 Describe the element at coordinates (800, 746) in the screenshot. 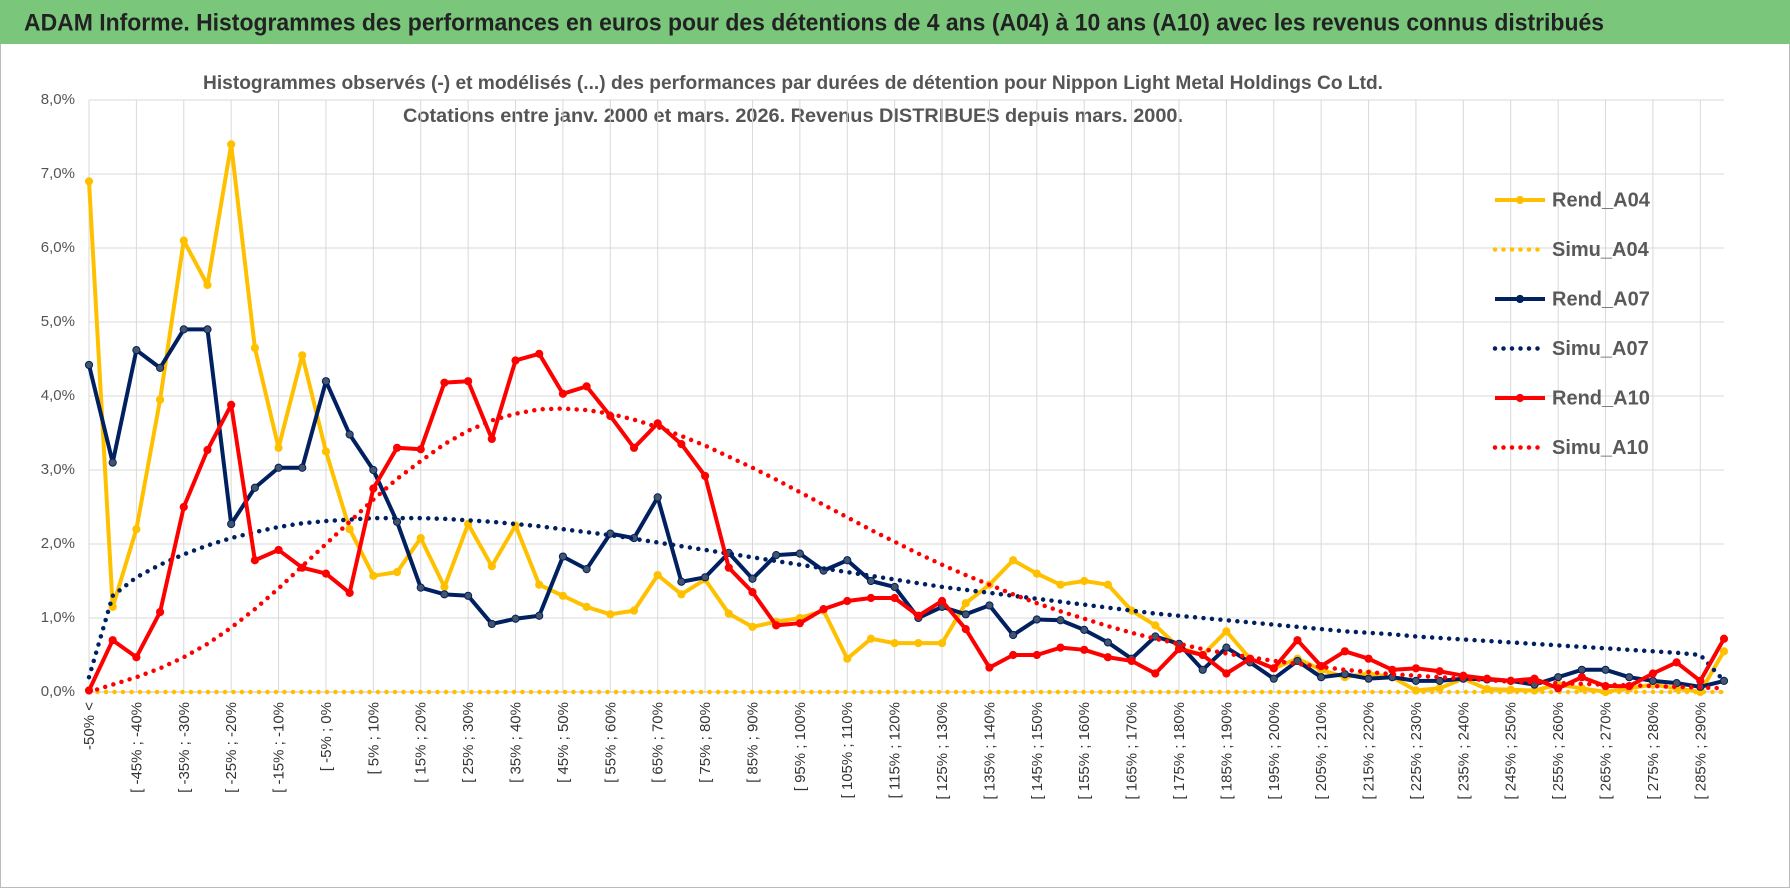

I see `x-tick-label: [ 95% ; 100%` at that location.